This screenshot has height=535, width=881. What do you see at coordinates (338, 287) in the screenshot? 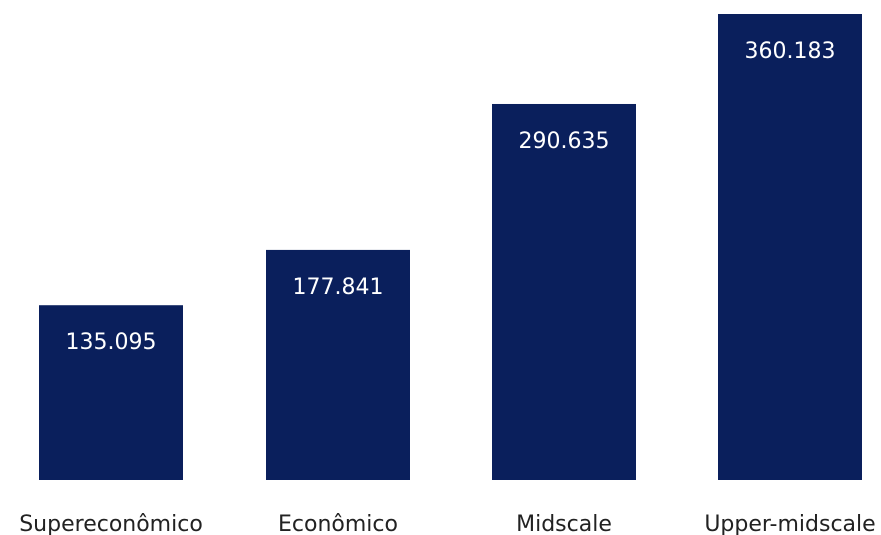
I see `value-label-2: 177.841` at bounding box center [338, 287].